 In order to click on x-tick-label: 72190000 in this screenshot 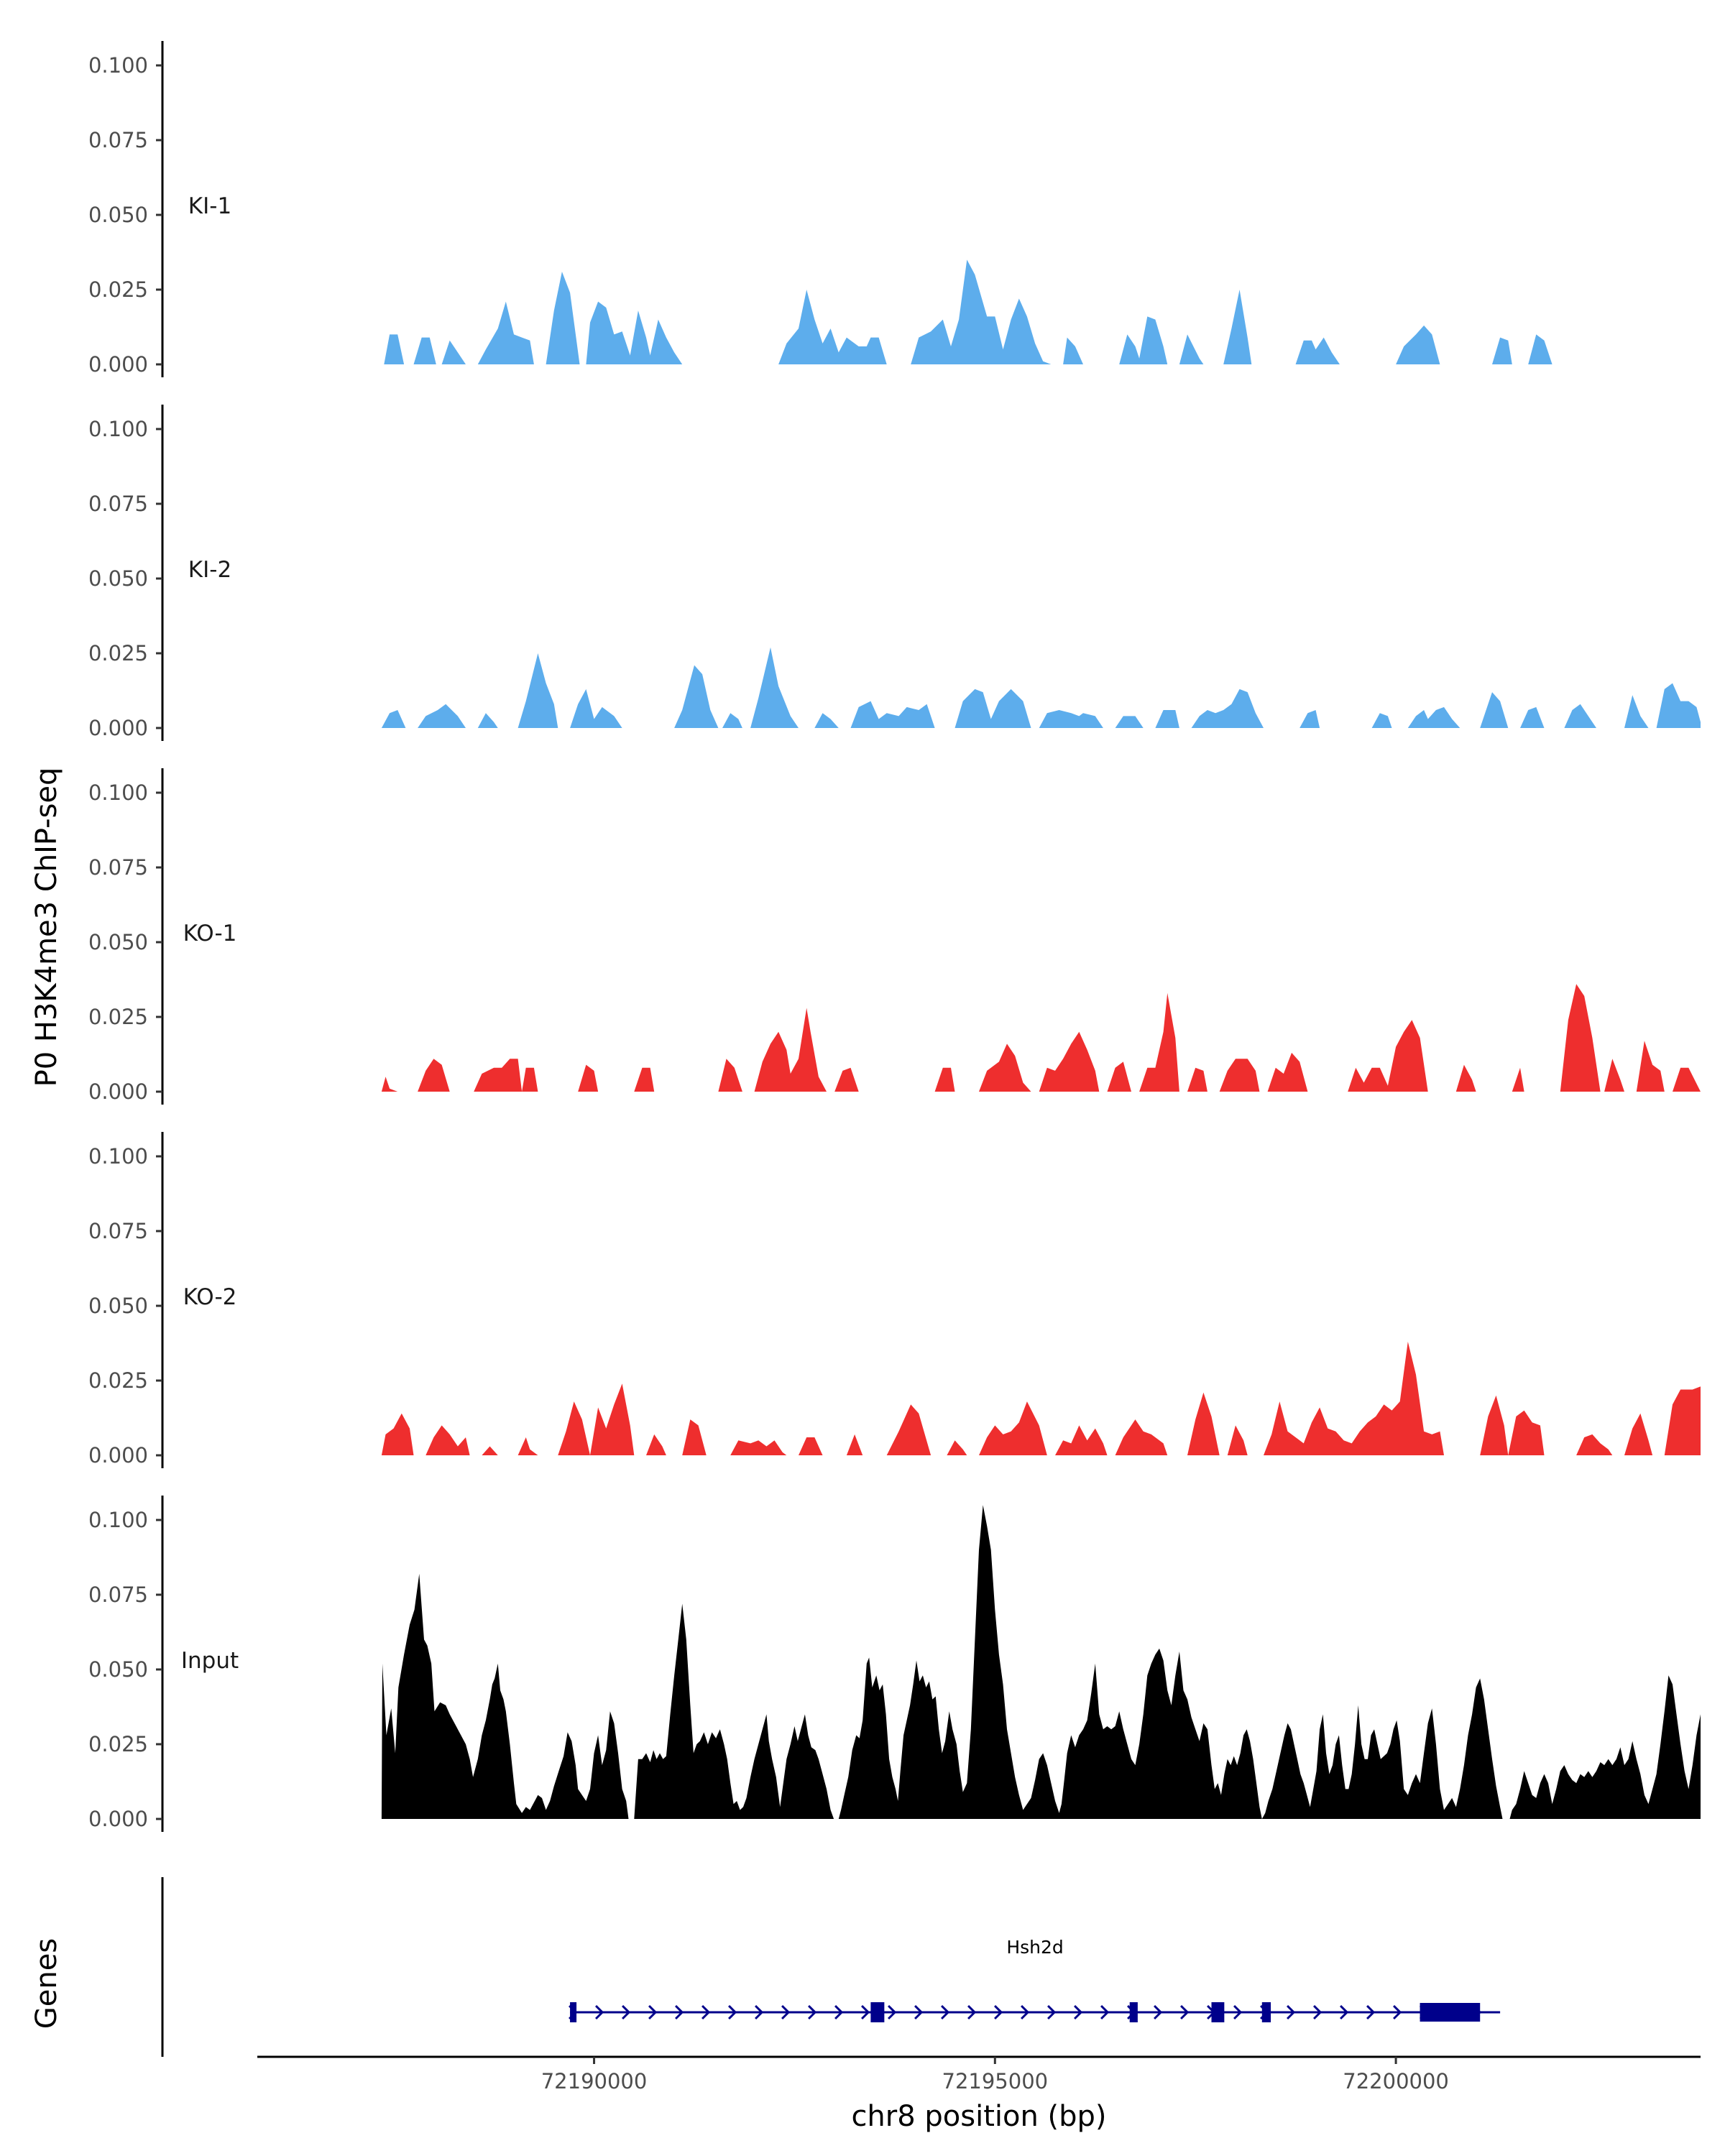, I will do `click(594, 2081)`.